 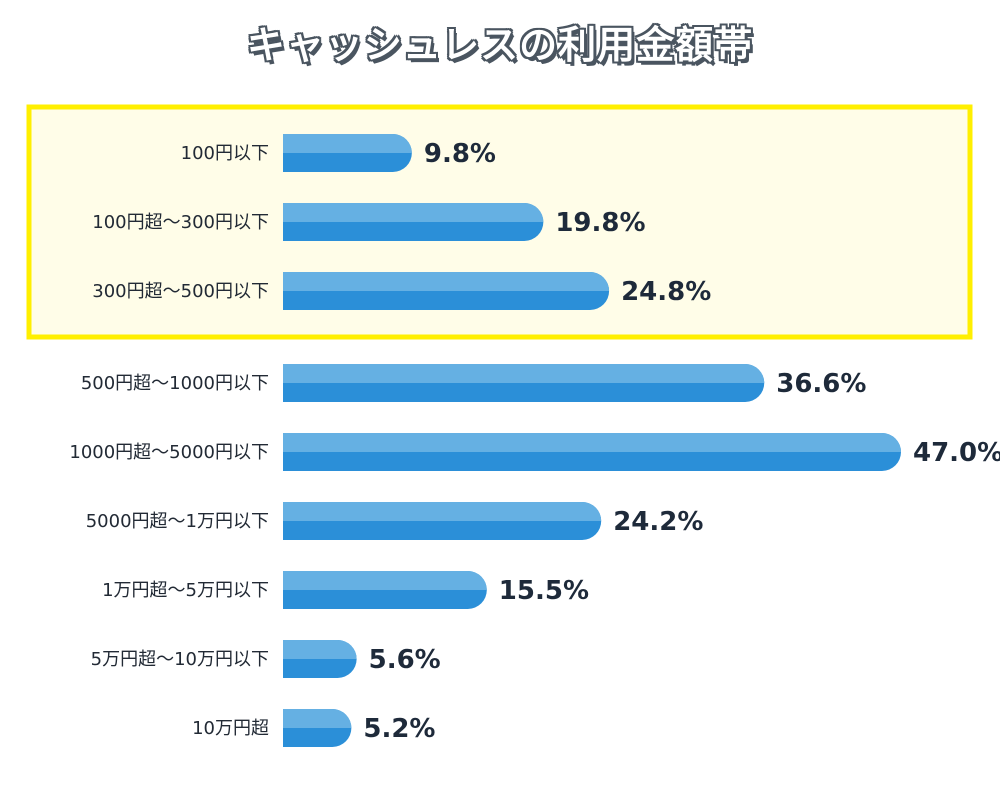 What do you see at coordinates (460, 154) in the screenshot?
I see `value-label: 9.8%` at bounding box center [460, 154].